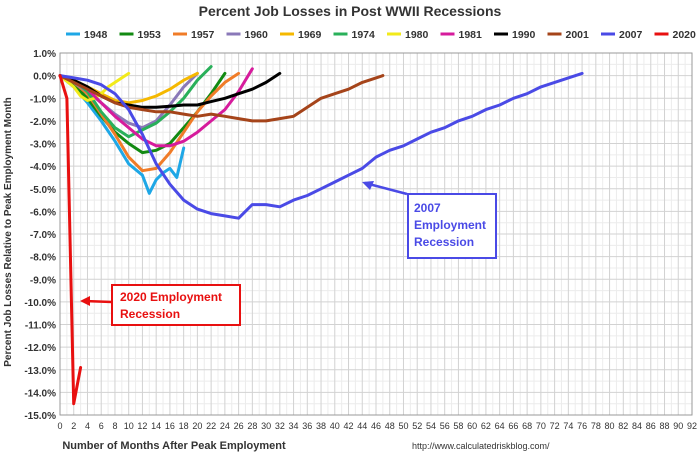 This screenshot has width=700, height=461. I want to click on x-tick-label: 2, so click(73, 426).